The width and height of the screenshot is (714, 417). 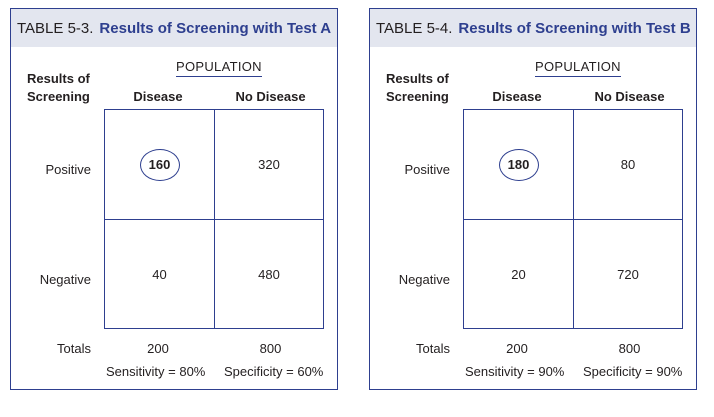 I want to click on sensitivity-value: Sensitivity = 90%, so click(x=515, y=371).